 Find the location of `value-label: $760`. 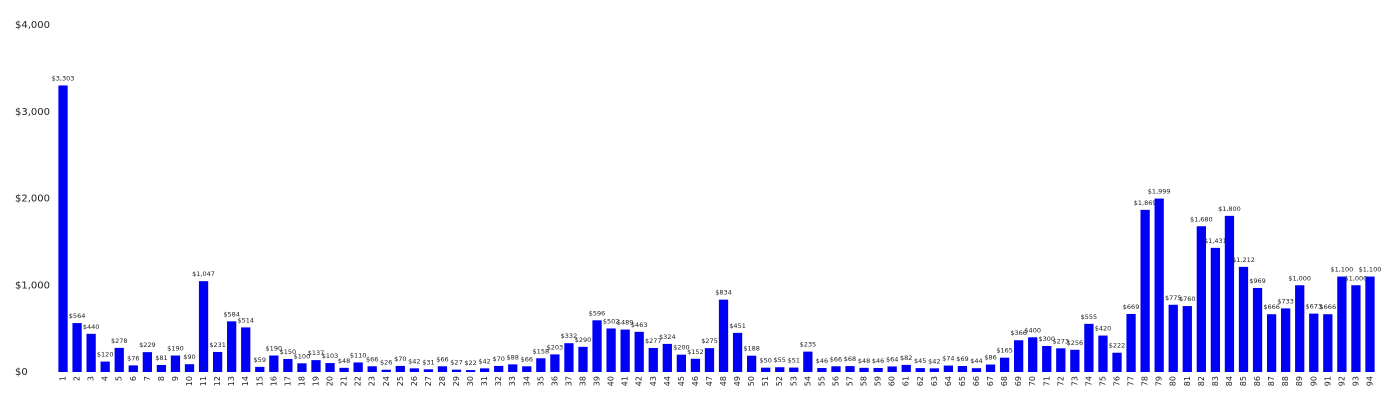

value-label: $760 is located at coordinates (1187, 299).